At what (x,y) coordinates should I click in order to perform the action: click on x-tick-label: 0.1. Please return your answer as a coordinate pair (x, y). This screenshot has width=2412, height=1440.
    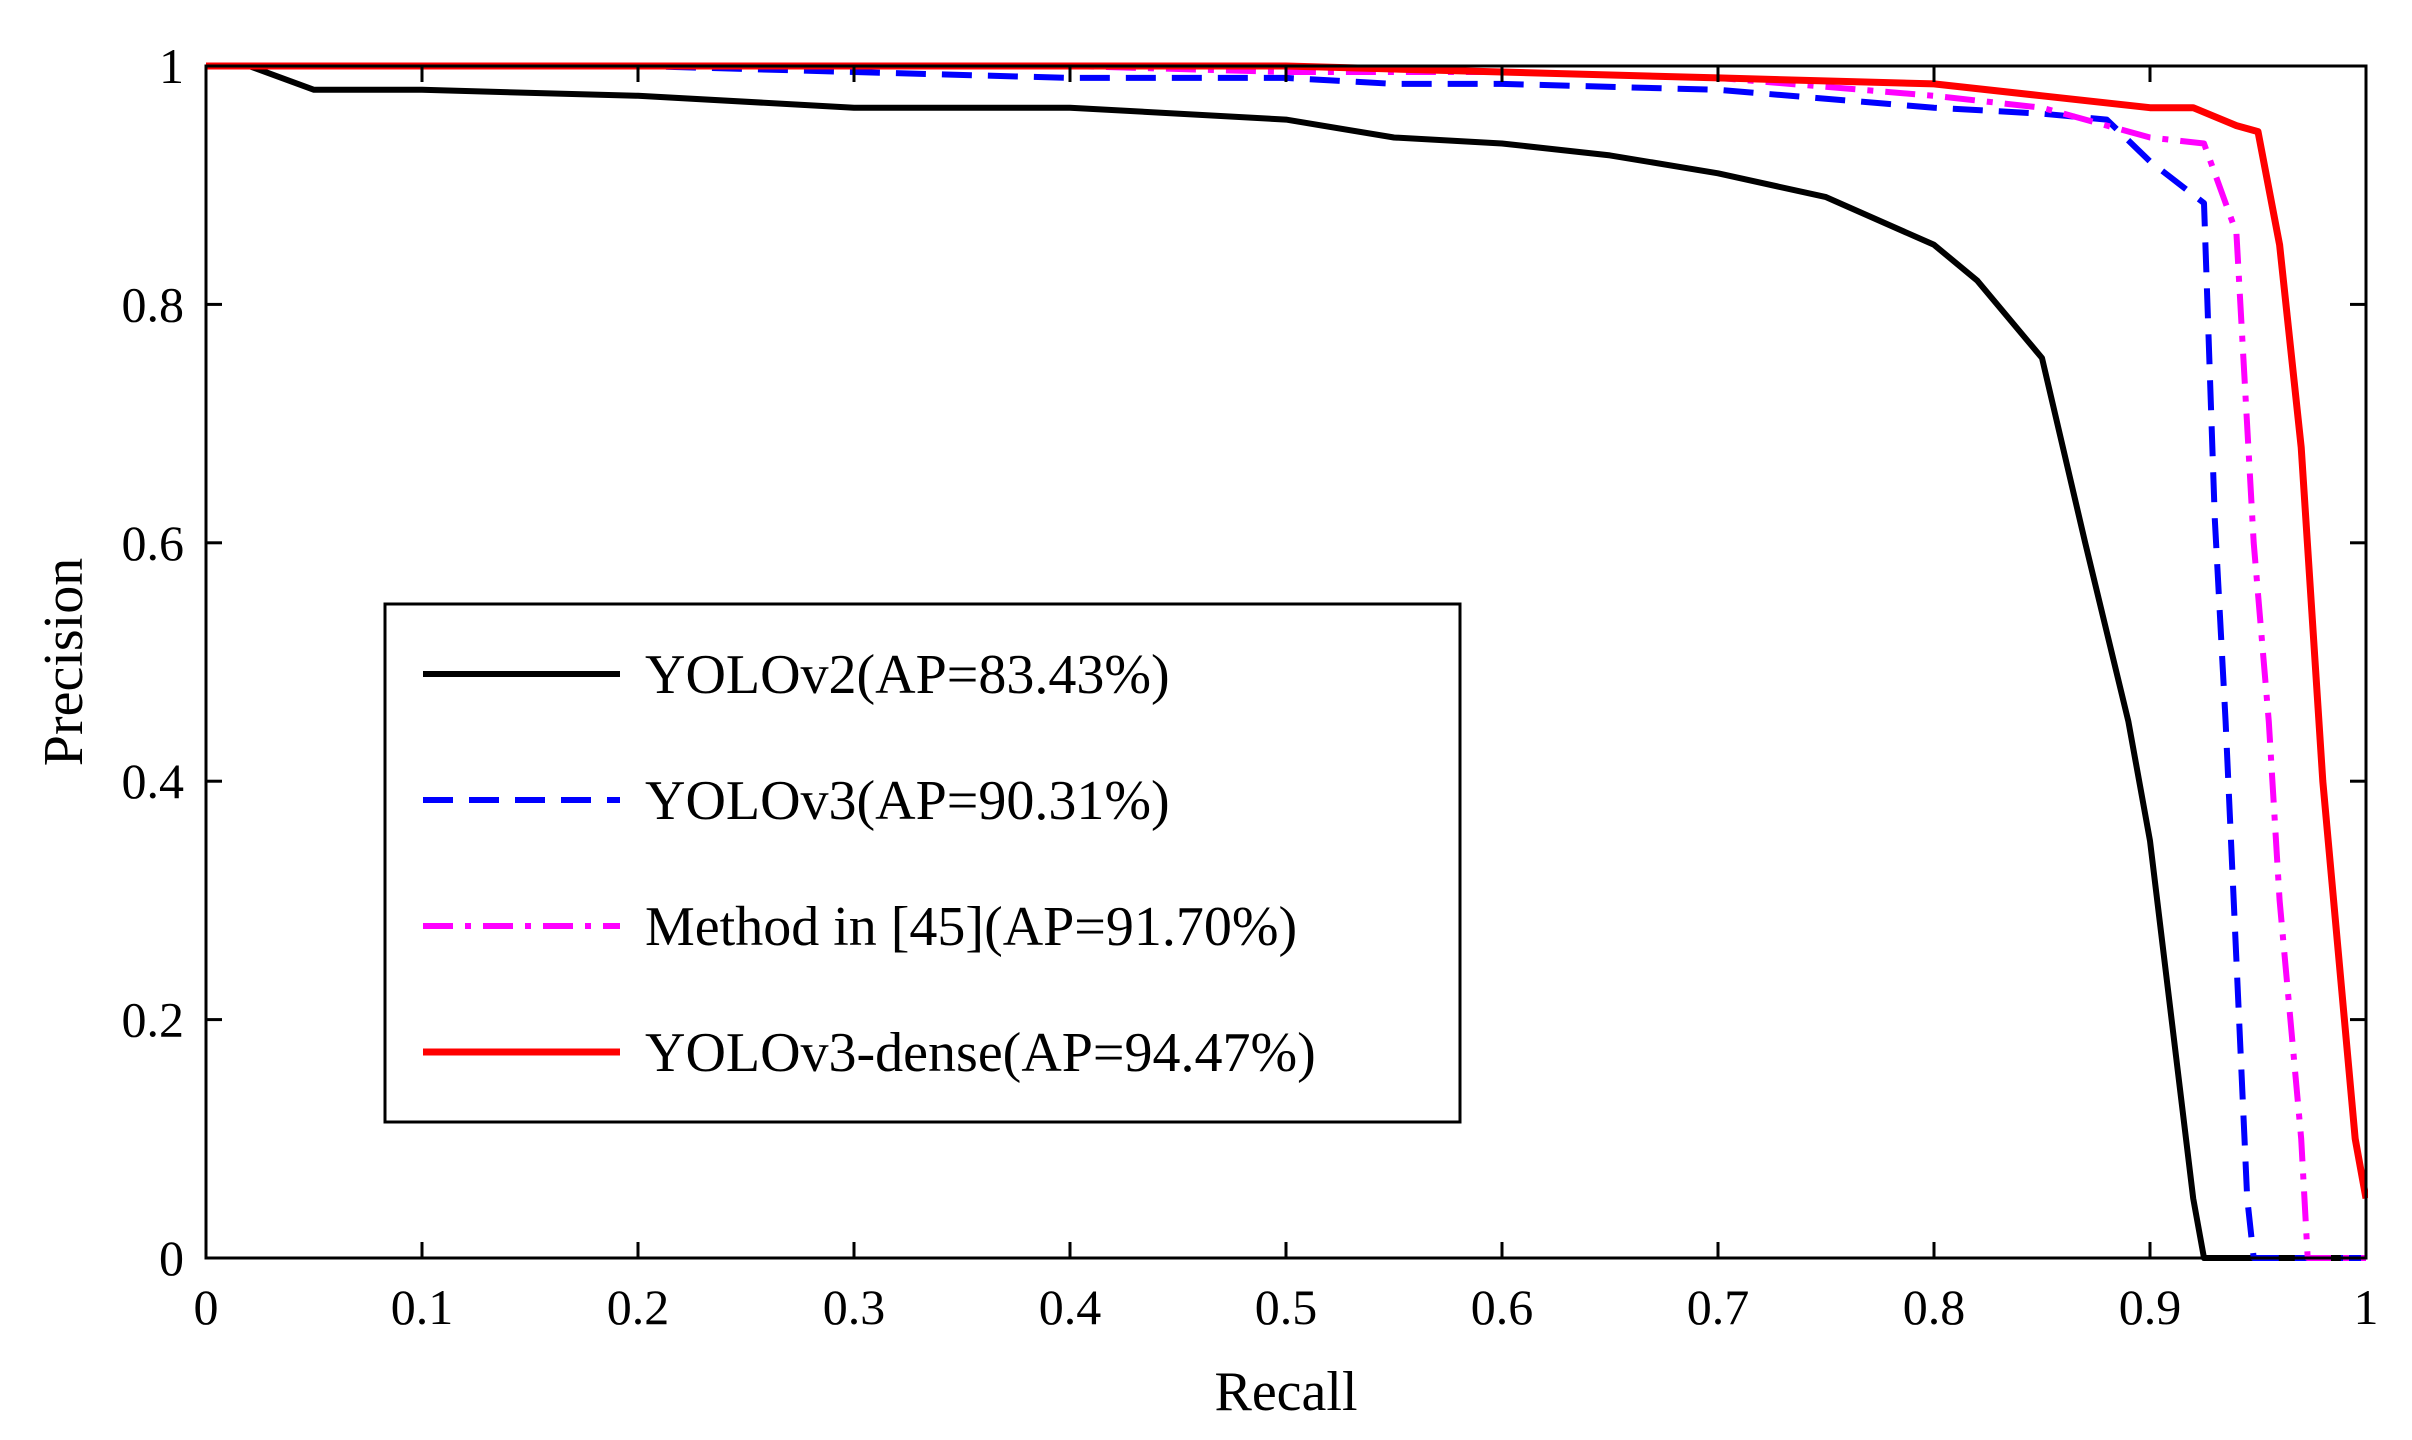
    Looking at the image, I should click on (422, 1307).